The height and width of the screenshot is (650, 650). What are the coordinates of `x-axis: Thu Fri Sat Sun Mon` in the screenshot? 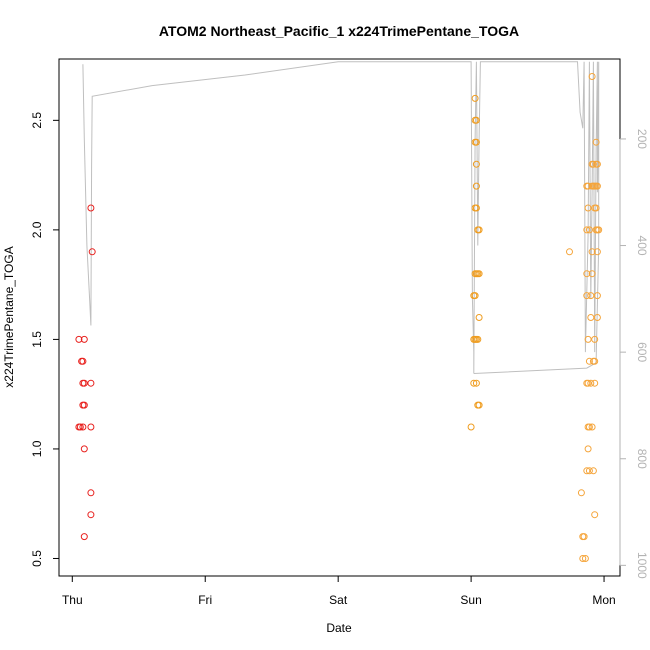 It's located at (339, 591).